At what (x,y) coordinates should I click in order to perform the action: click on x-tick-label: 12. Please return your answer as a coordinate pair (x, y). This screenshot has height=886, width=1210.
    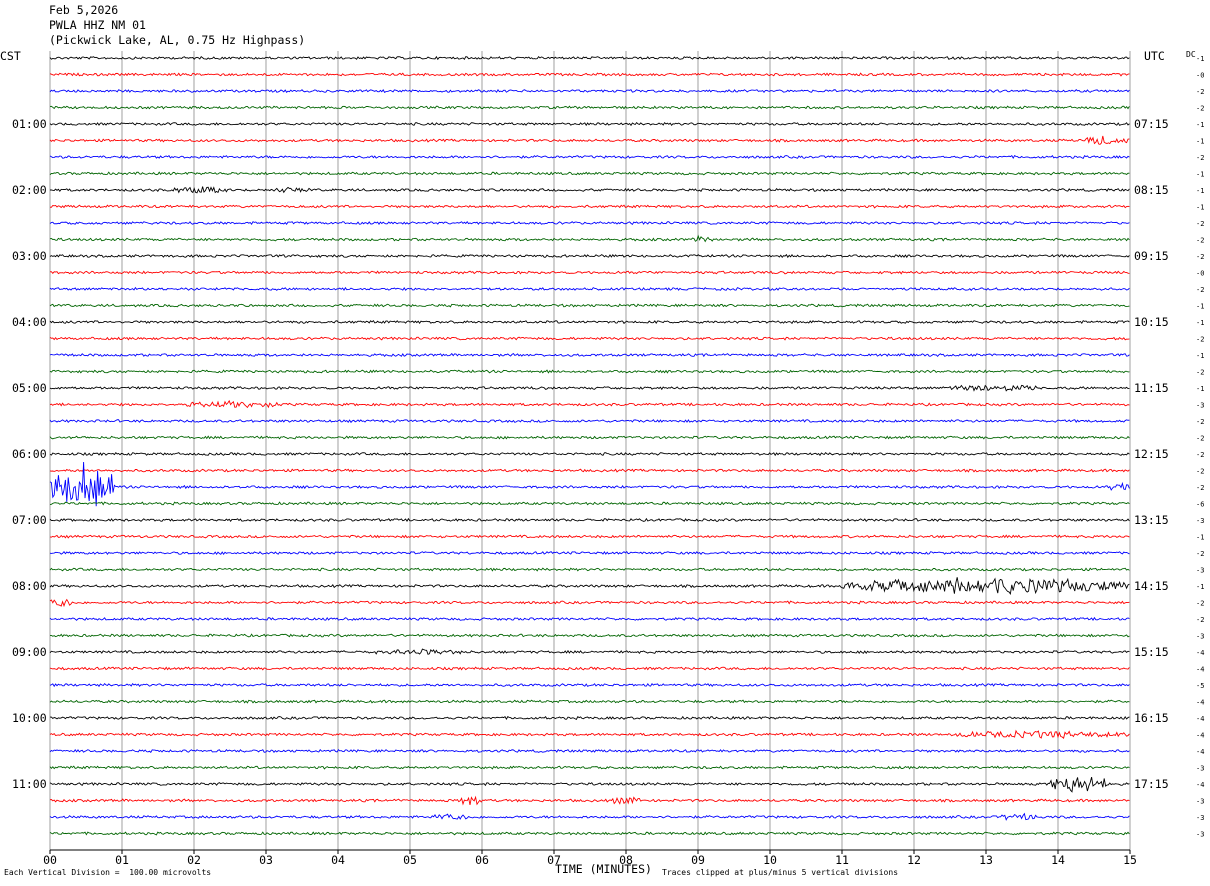
    Looking at the image, I should click on (914, 860).